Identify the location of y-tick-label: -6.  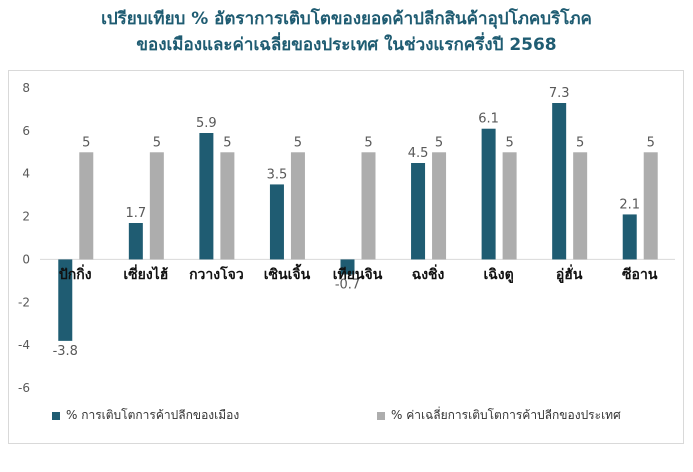
(24, 388).